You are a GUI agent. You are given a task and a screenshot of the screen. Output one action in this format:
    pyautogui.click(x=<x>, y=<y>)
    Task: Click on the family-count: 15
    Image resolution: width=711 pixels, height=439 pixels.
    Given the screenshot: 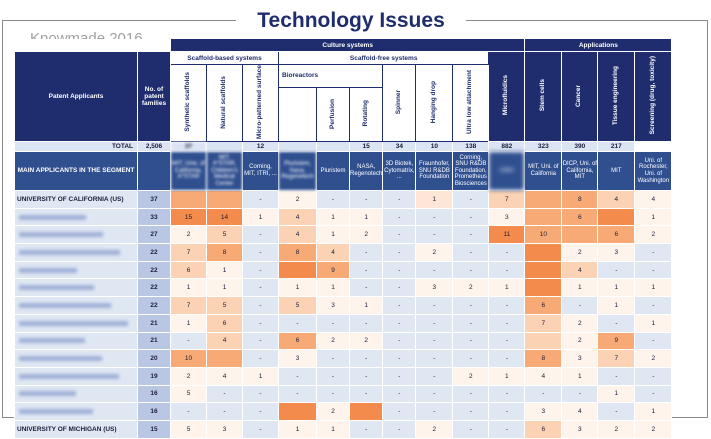 What is the action you would take?
    pyautogui.click(x=154, y=429)
    